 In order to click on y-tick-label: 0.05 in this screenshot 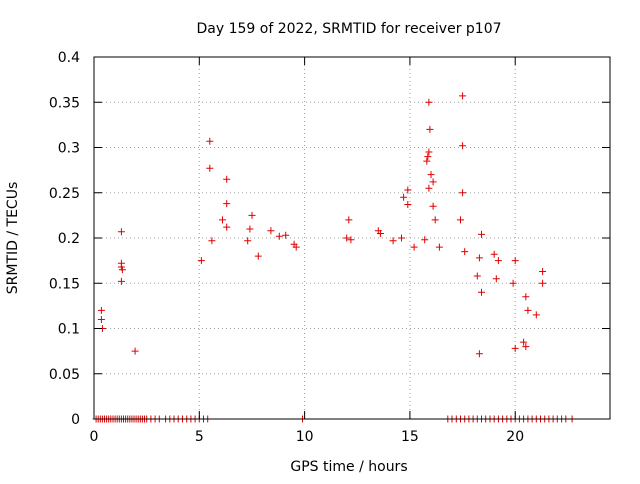, I will do `click(64, 375)`.